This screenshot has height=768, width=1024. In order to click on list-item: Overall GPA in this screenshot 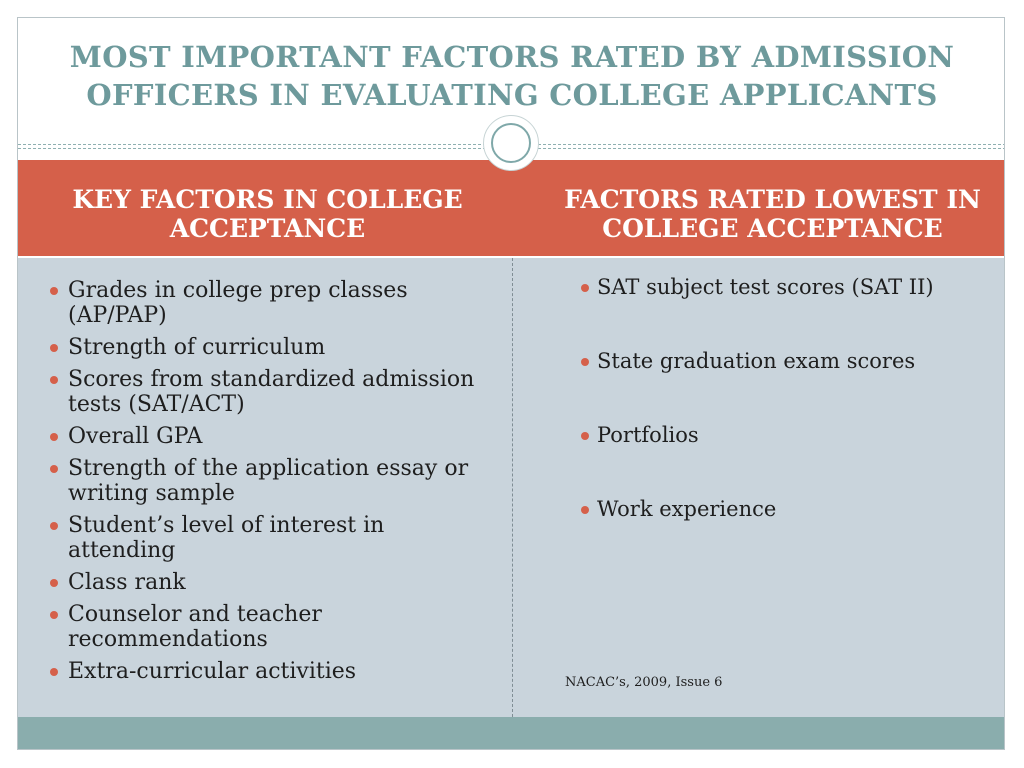, I will do `click(270, 436)`.